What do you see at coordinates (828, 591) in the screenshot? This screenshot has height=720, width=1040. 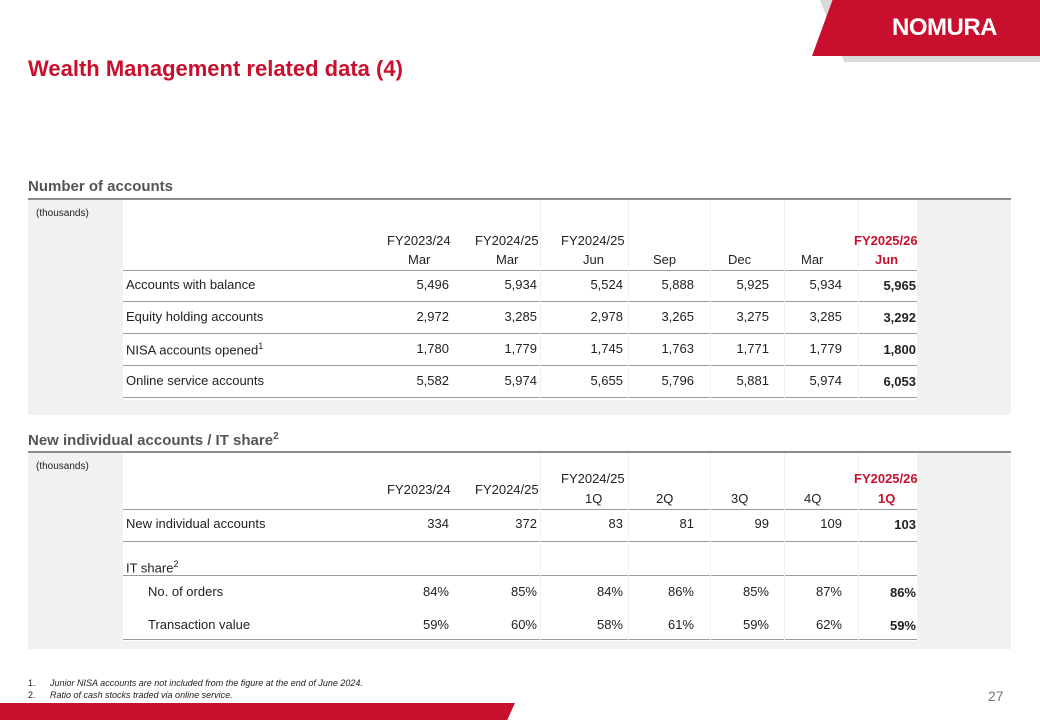 I see `it_share-cell-value: 87%` at bounding box center [828, 591].